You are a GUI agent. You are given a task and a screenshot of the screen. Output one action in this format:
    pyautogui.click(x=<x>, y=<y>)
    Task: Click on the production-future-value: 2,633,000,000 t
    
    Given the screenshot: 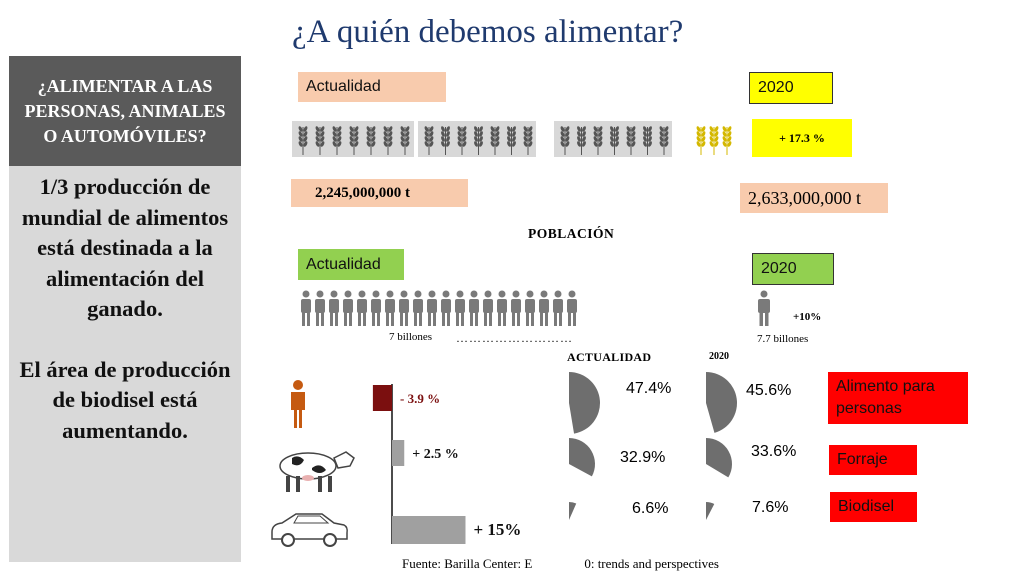 What is the action you would take?
    pyautogui.click(x=814, y=198)
    